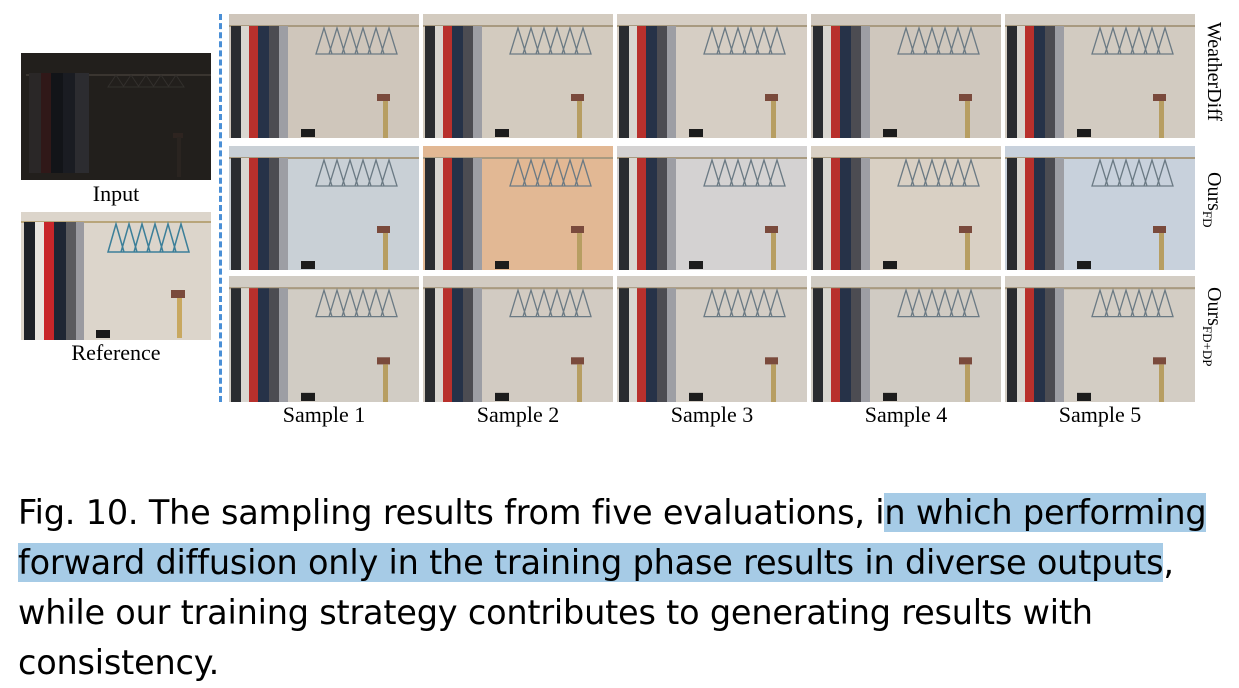  Describe the element at coordinates (1214, 306) in the screenshot. I see `row-label-ours-fd-dp-text: Ours` at that location.